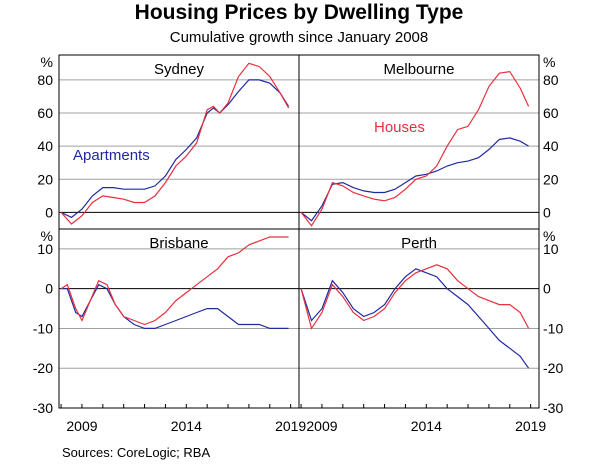  I want to click on source-note: Sources: CoreLogic; RBA, so click(136, 452).